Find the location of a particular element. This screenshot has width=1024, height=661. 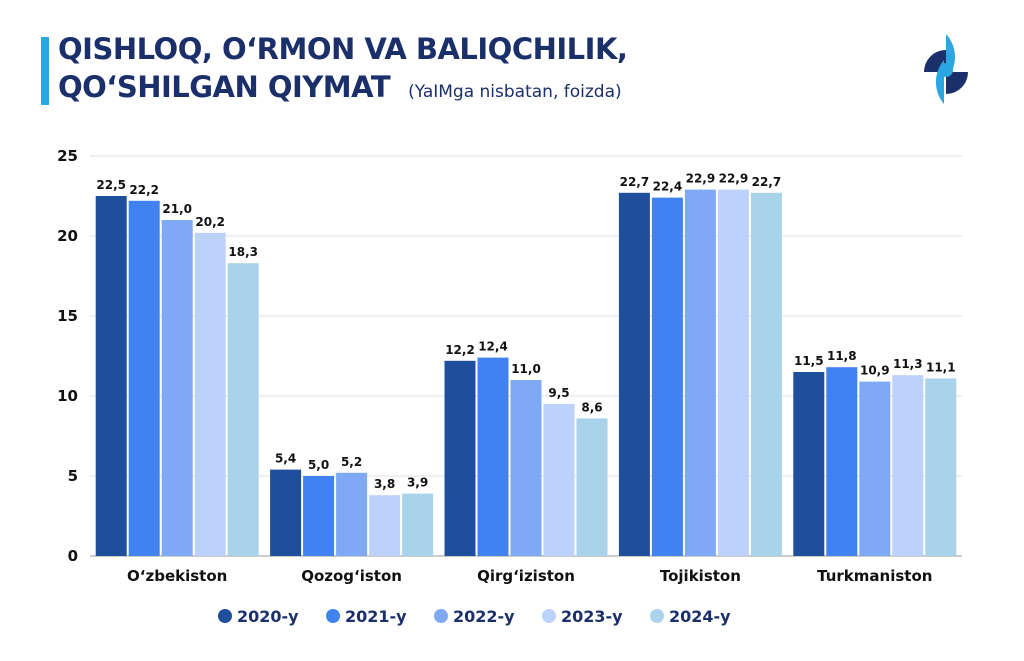

data-label: 5,2 is located at coordinates (351, 462).